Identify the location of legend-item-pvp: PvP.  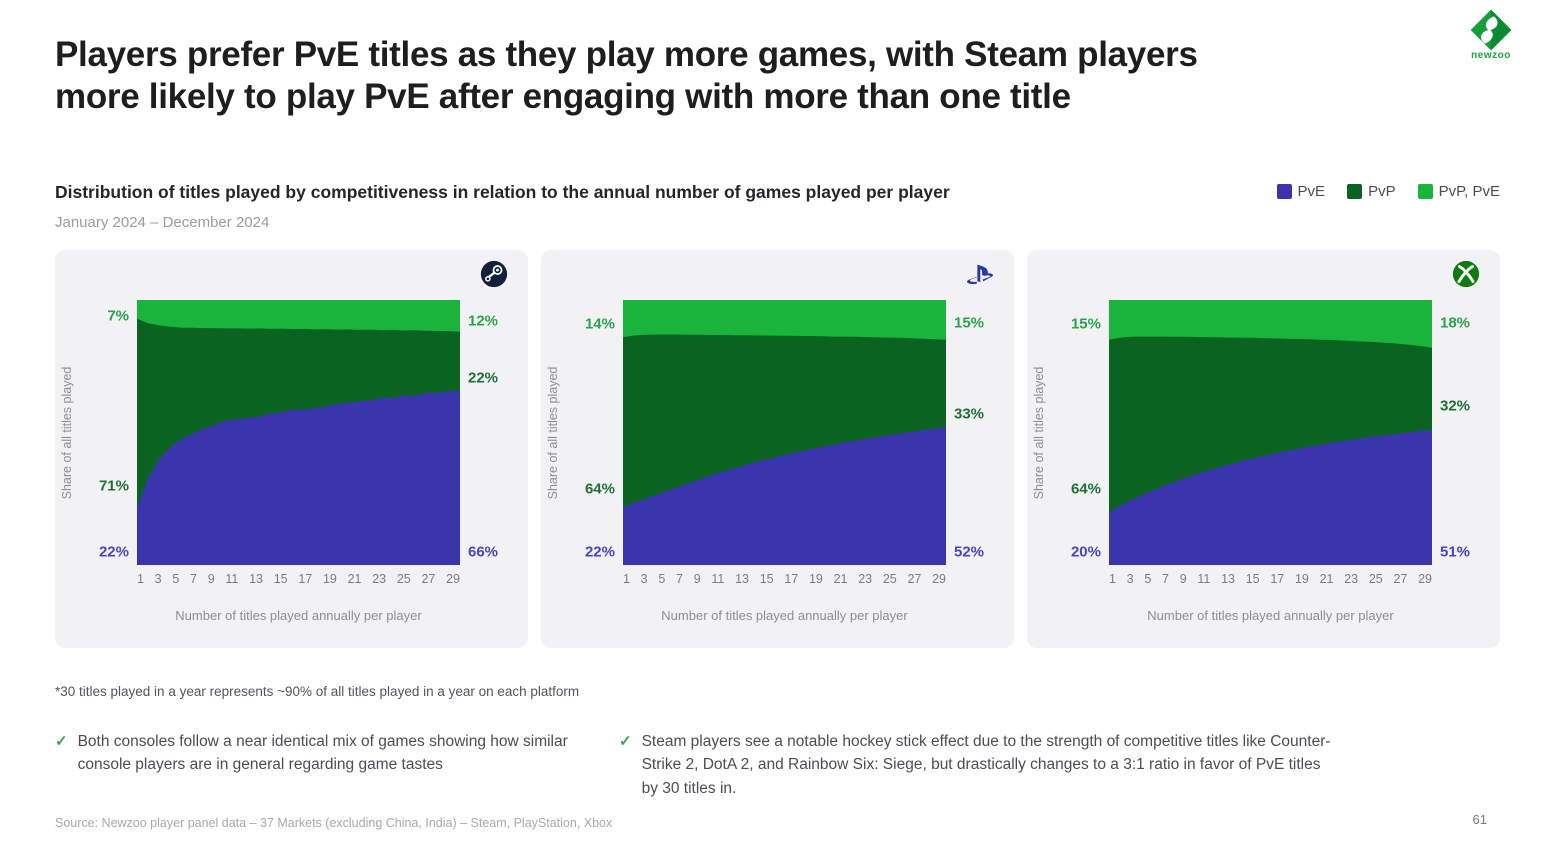
(1371, 191).